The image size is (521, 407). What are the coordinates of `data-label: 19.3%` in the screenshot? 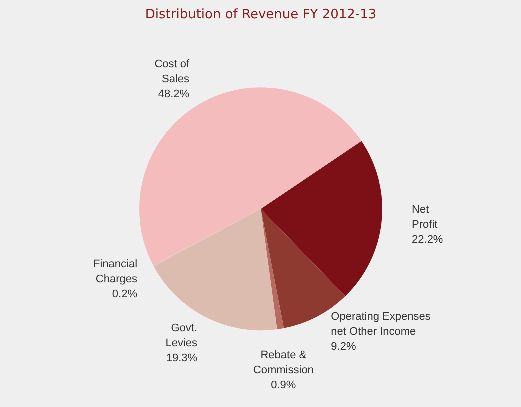 It's located at (182, 358).